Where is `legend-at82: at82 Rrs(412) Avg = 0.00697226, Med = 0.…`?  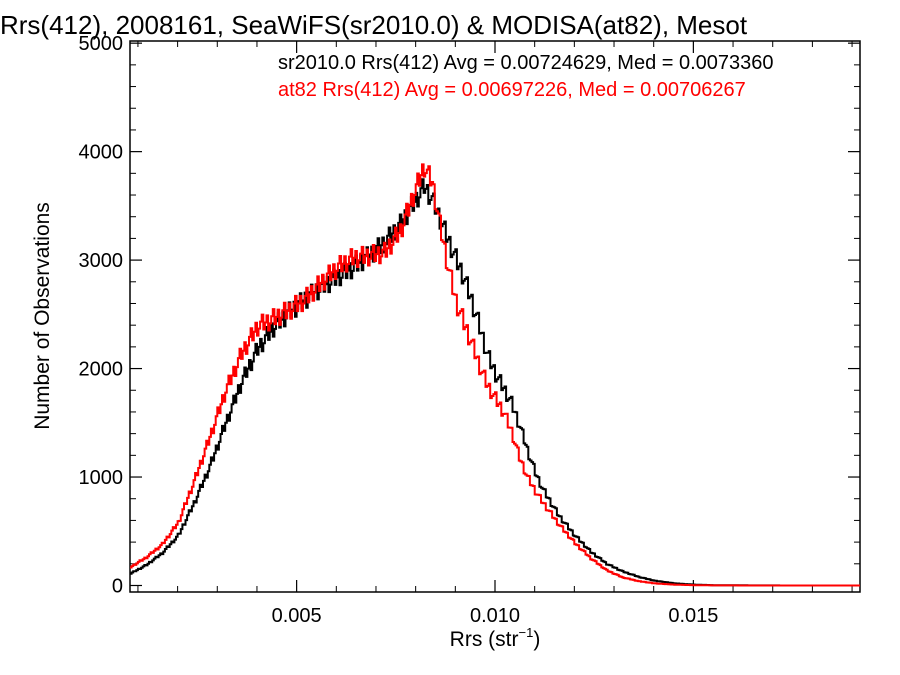 legend-at82: at82 Rrs(412) Avg = 0.00697226, Med = 0.… is located at coordinates (512, 90).